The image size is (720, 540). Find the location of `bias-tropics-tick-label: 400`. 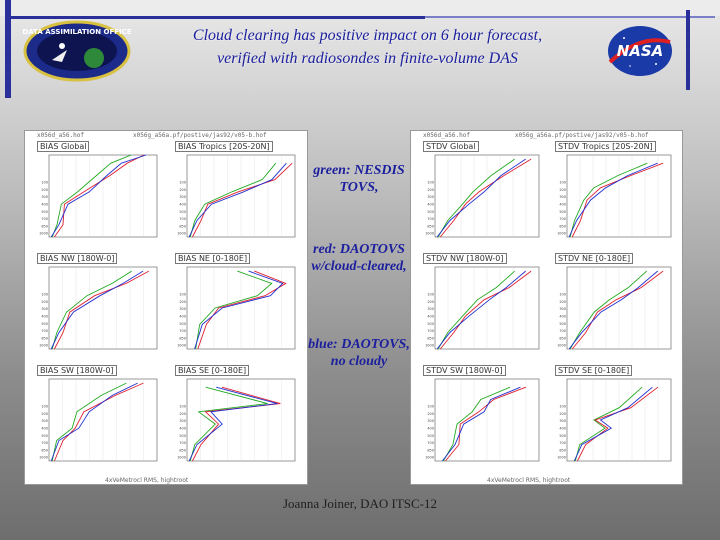

bias-tropics-tick-label: 400 is located at coordinates (182, 204).